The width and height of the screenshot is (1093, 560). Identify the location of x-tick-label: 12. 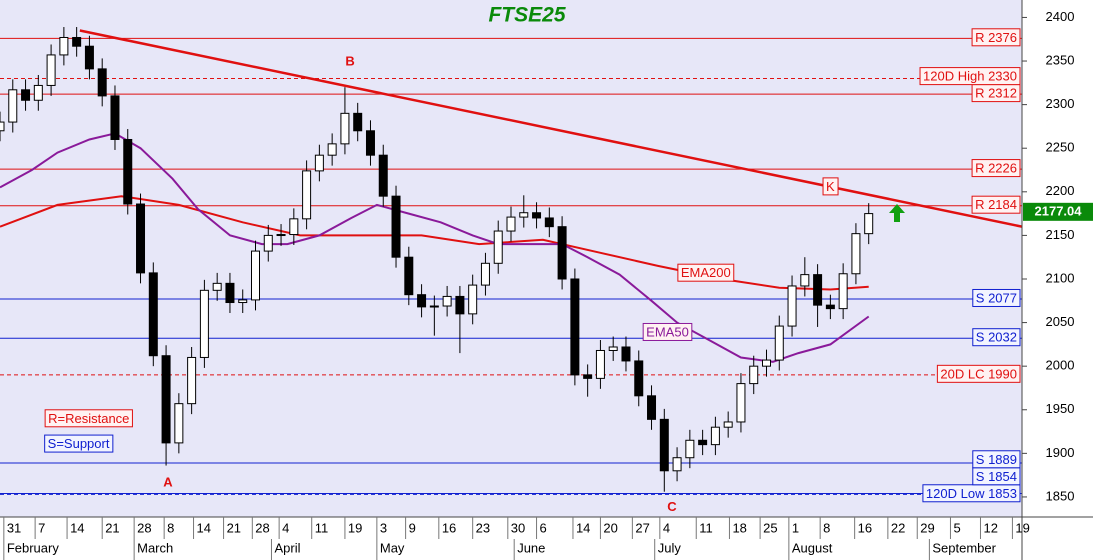
(990, 527).